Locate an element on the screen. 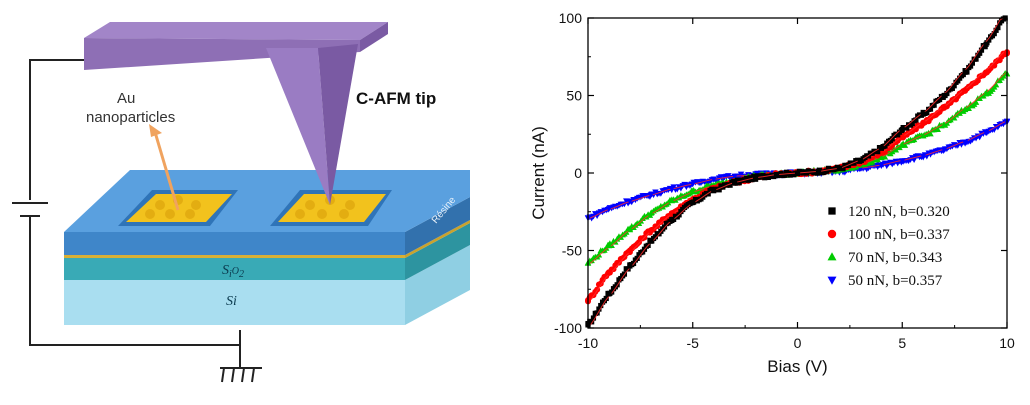 This screenshot has height=405, width=1030. y-axis-label: Current (nA) is located at coordinates (538, 173).